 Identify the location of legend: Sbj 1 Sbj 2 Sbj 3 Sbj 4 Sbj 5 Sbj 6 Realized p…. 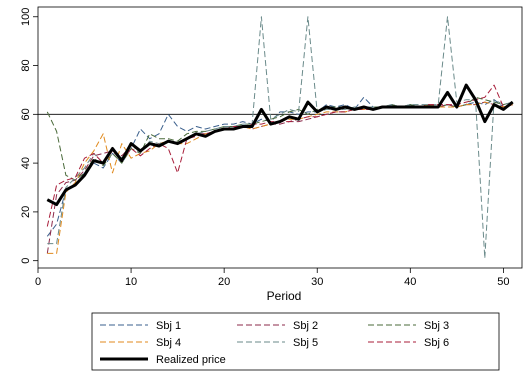
(274, 343).